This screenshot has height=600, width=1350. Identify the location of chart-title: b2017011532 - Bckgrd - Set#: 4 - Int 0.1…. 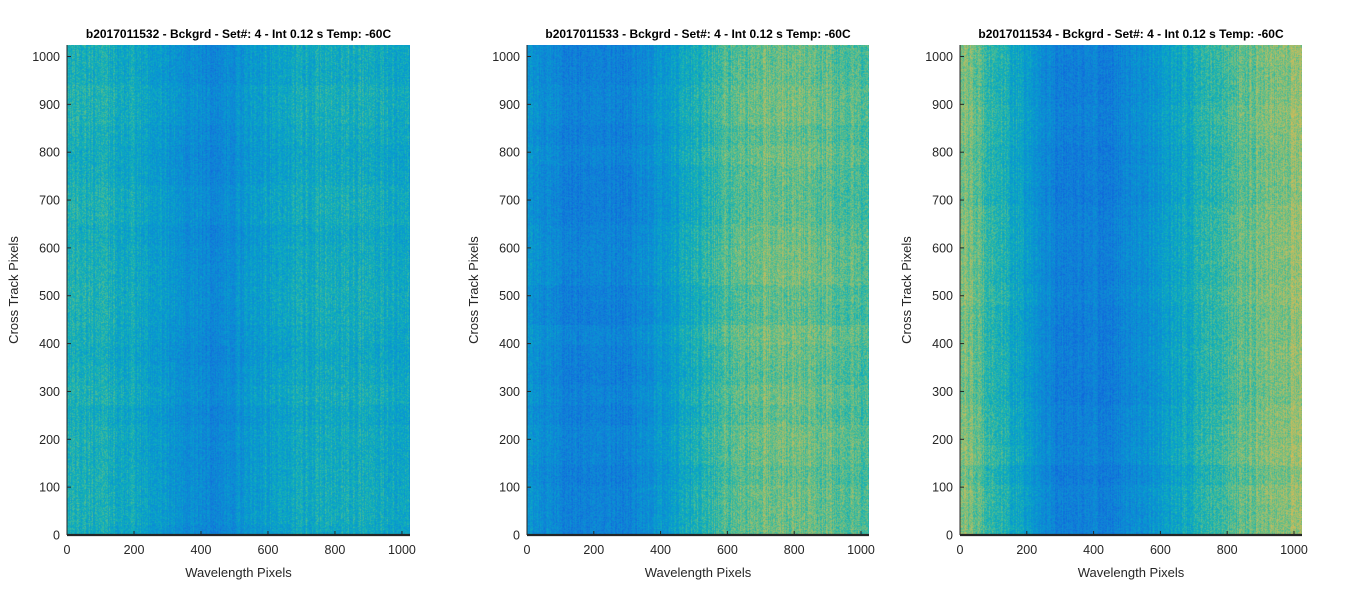
(239, 34).